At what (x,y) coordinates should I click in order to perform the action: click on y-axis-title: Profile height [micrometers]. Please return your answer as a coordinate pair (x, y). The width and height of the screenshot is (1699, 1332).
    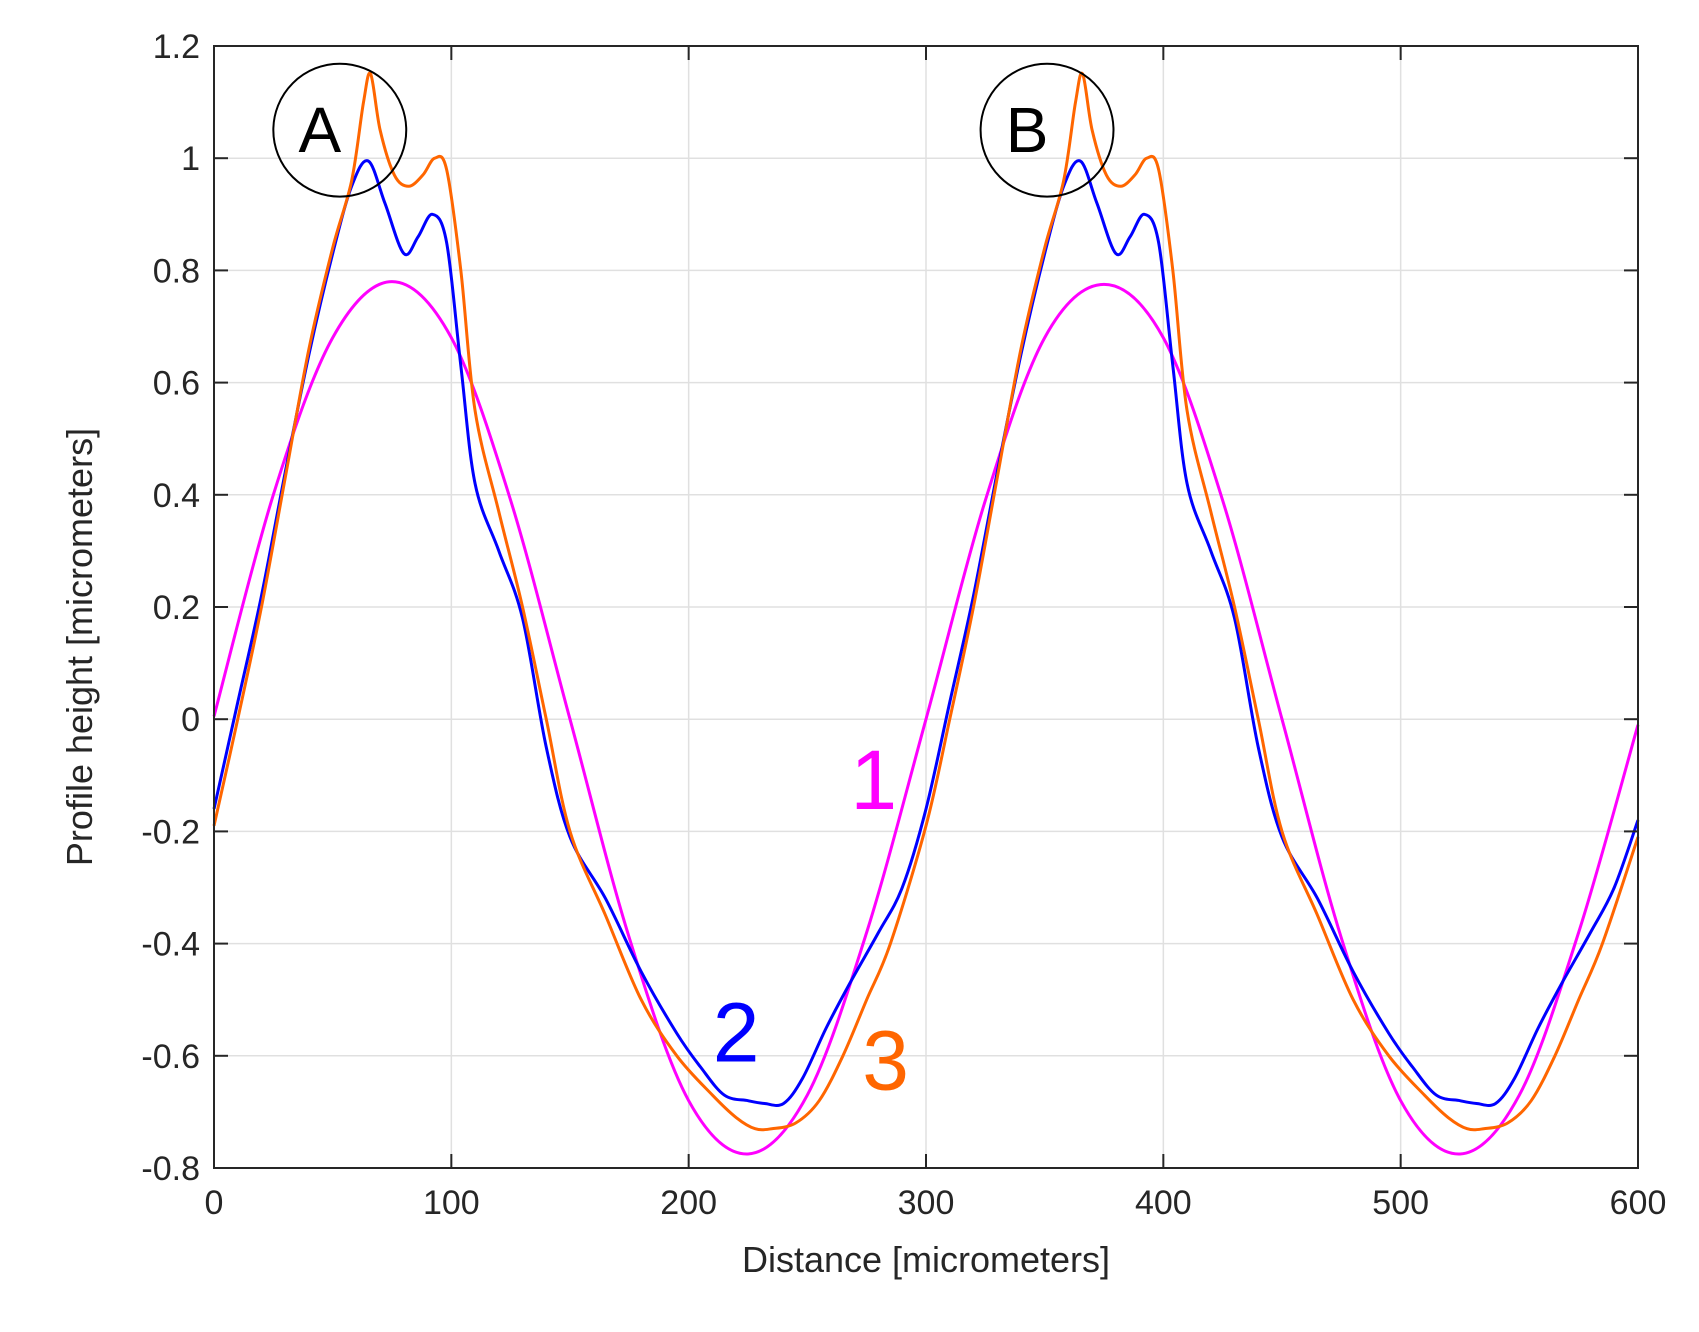
    Looking at the image, I should click on (79, 647).